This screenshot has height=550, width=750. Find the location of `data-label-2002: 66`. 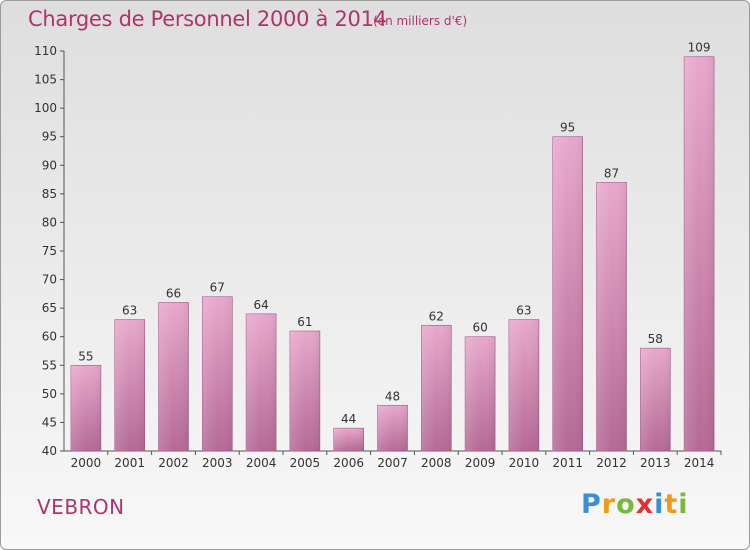

data-label-2002: 66 is located at coordinates (173, 293).